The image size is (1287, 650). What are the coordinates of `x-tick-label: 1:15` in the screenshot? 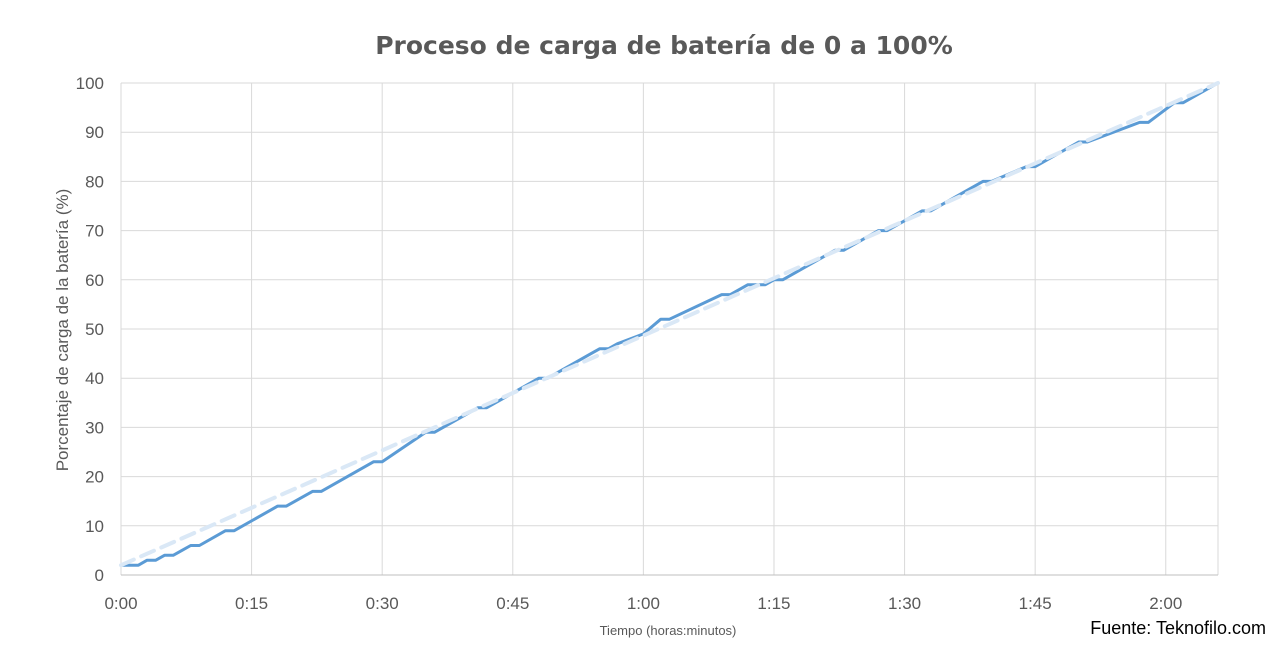 It's located at (773, 603).